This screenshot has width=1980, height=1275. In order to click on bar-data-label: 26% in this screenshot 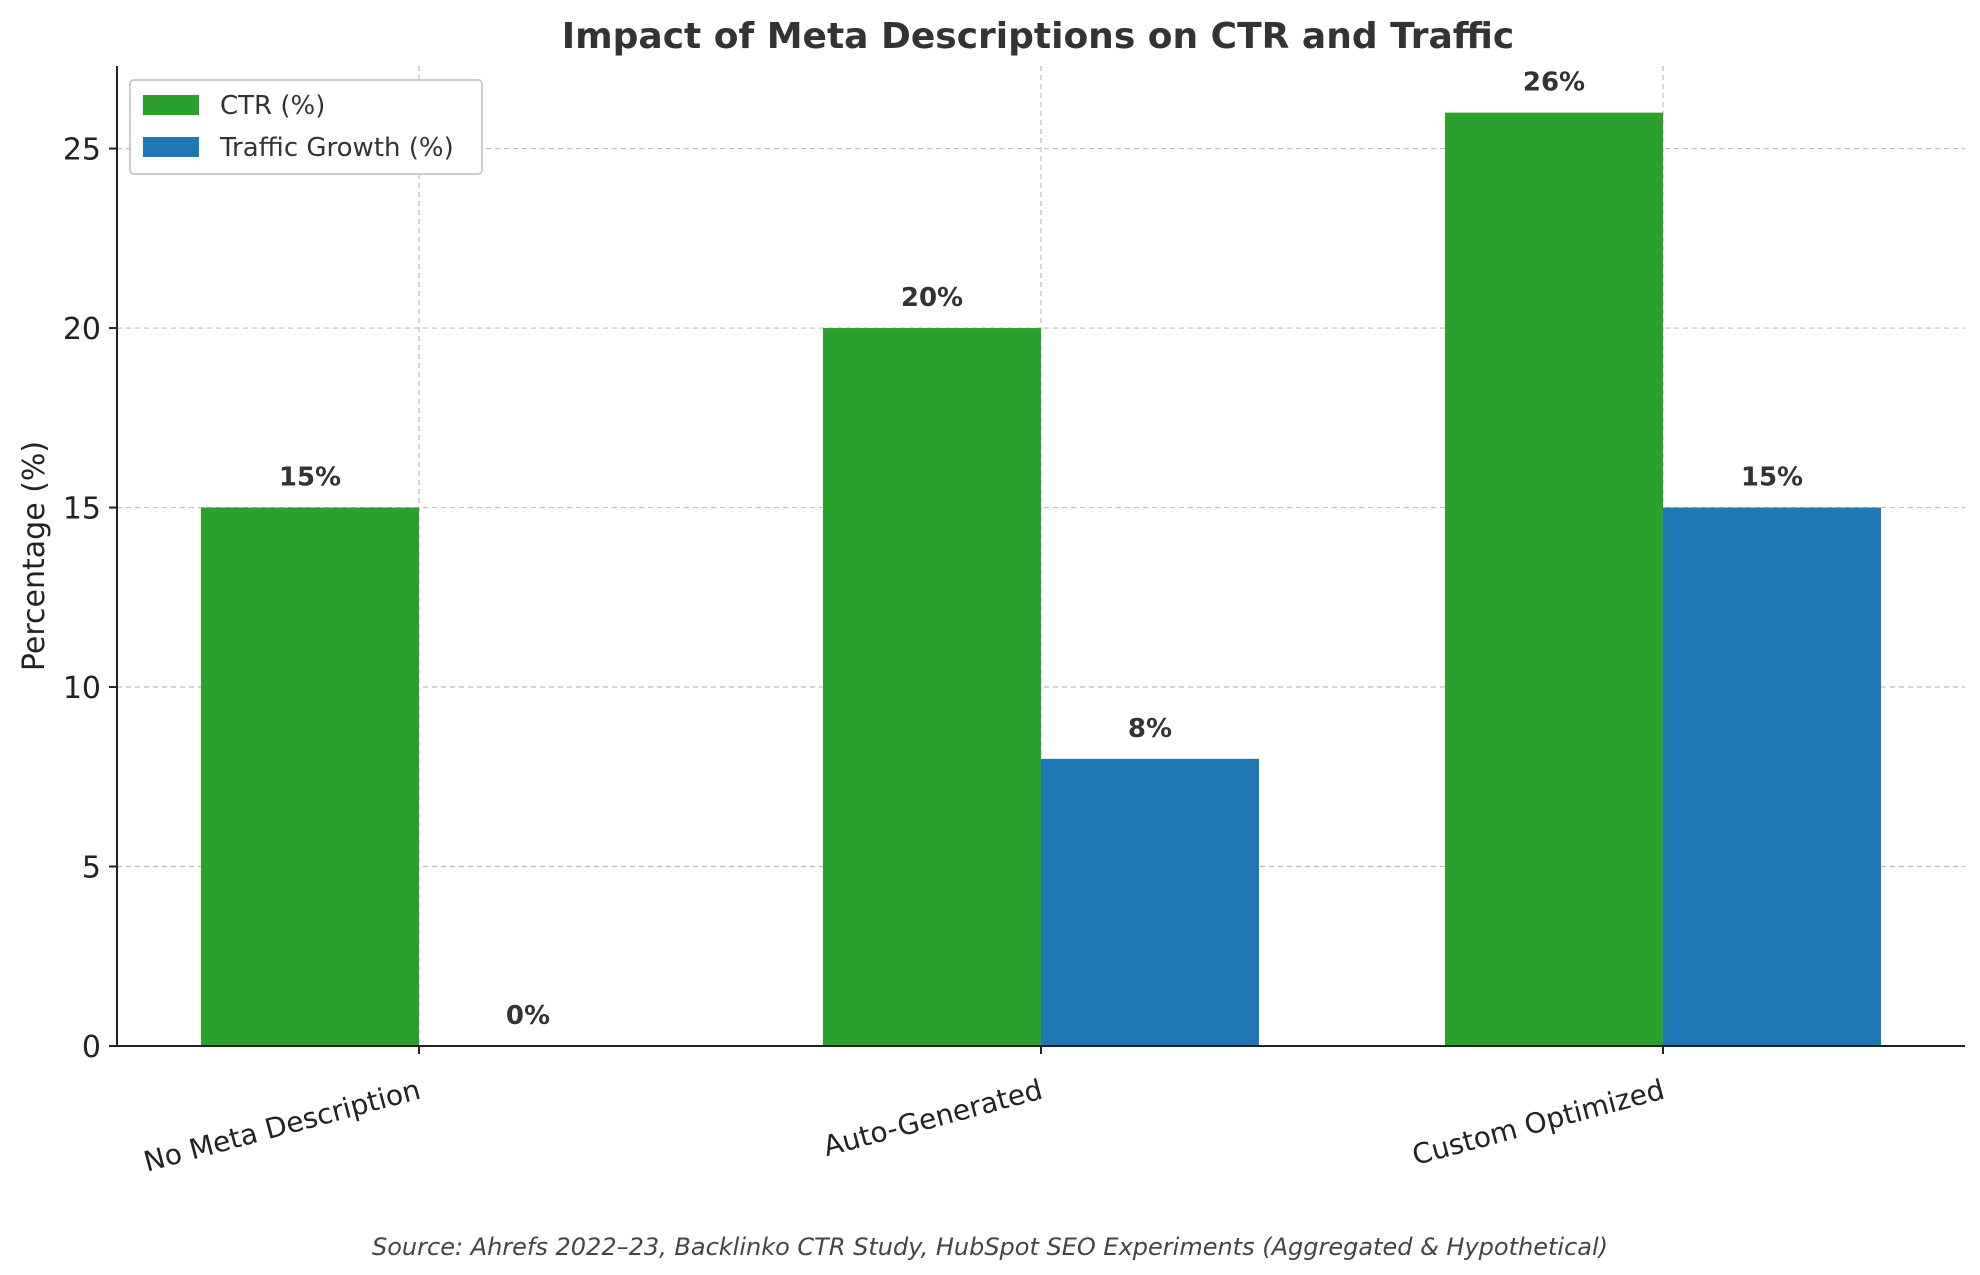, I will do `click(1554, 83)`.